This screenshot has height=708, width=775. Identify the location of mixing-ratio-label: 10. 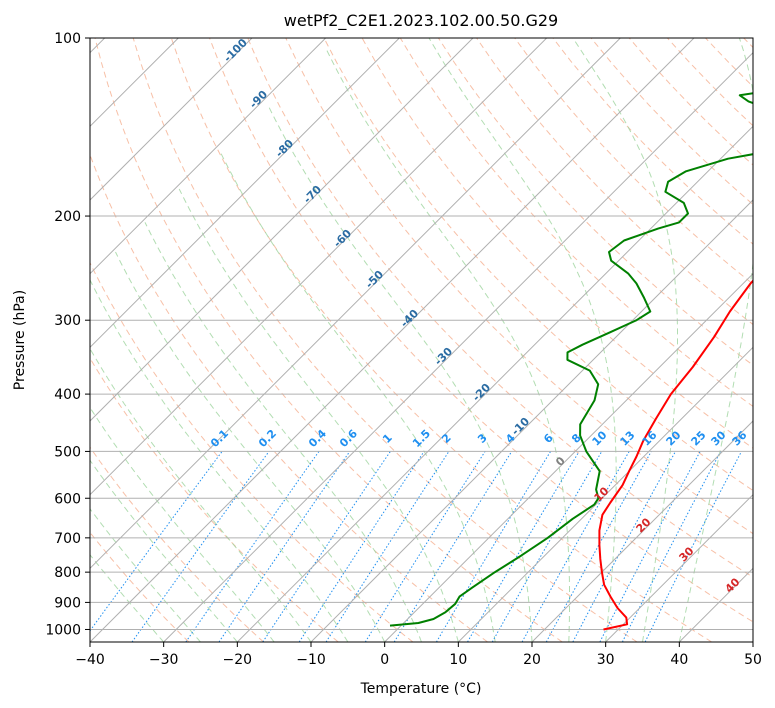
(600, 438).